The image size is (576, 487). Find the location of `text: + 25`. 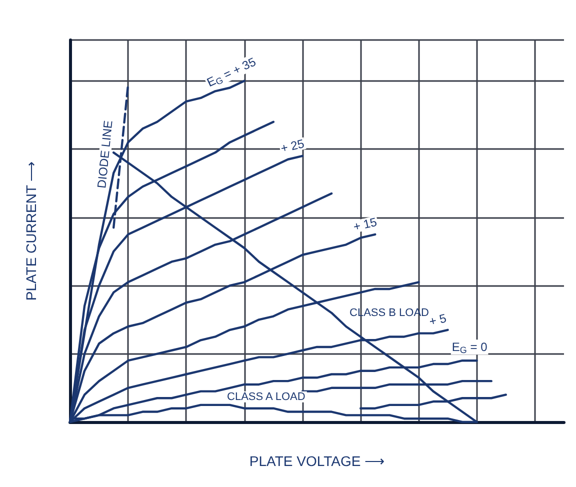

text: + 25 is located at coordinates (292, 146).